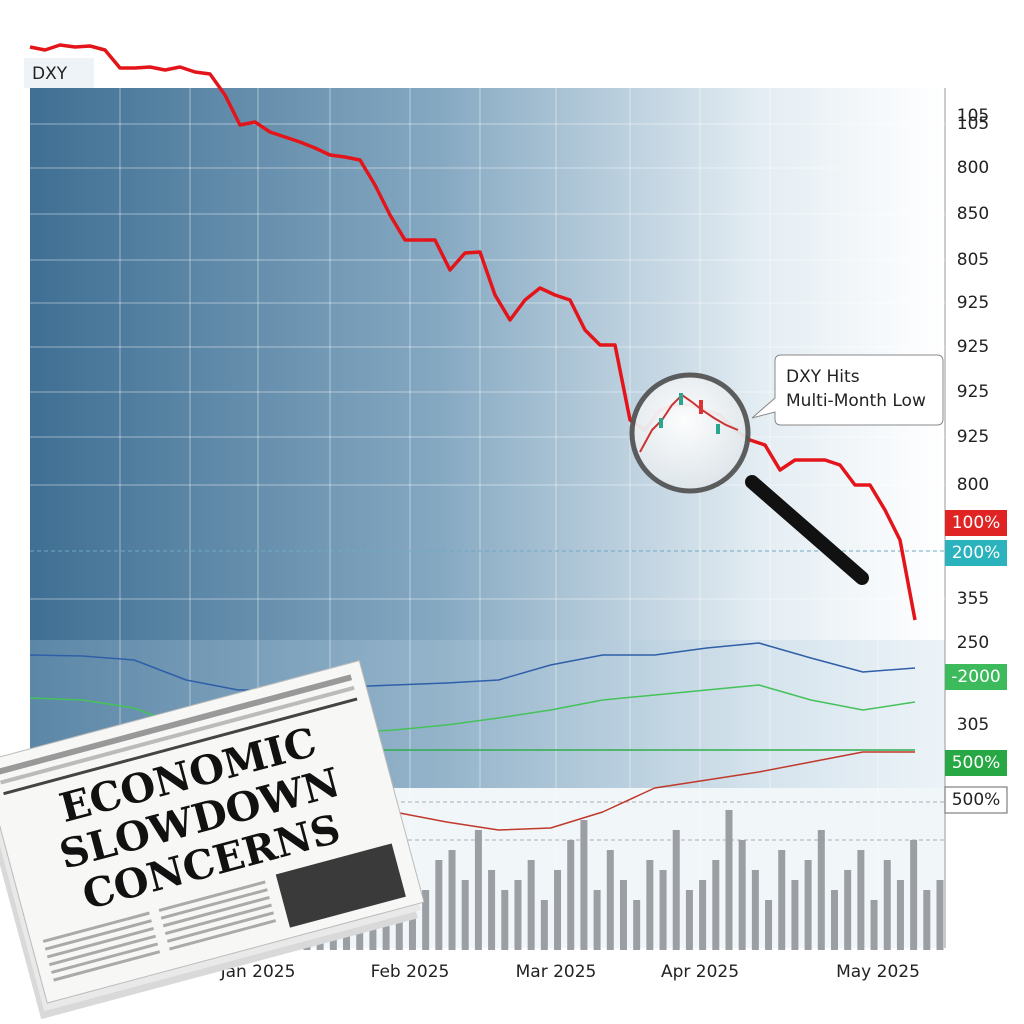  What do you see at coordinates (973, 214) in the screenshot?
I see `y-tick-label: 850` at bounding box center [973, 214].